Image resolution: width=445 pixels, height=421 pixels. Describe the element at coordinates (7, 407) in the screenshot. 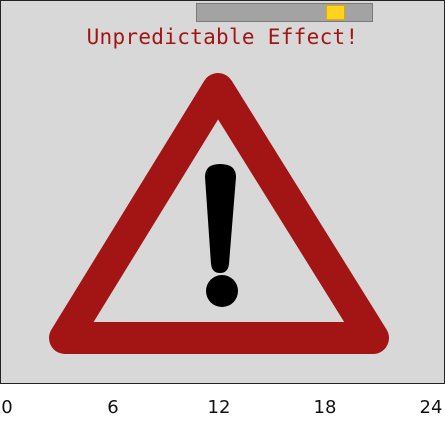

I see `axis-tick-label: 0` at that location.